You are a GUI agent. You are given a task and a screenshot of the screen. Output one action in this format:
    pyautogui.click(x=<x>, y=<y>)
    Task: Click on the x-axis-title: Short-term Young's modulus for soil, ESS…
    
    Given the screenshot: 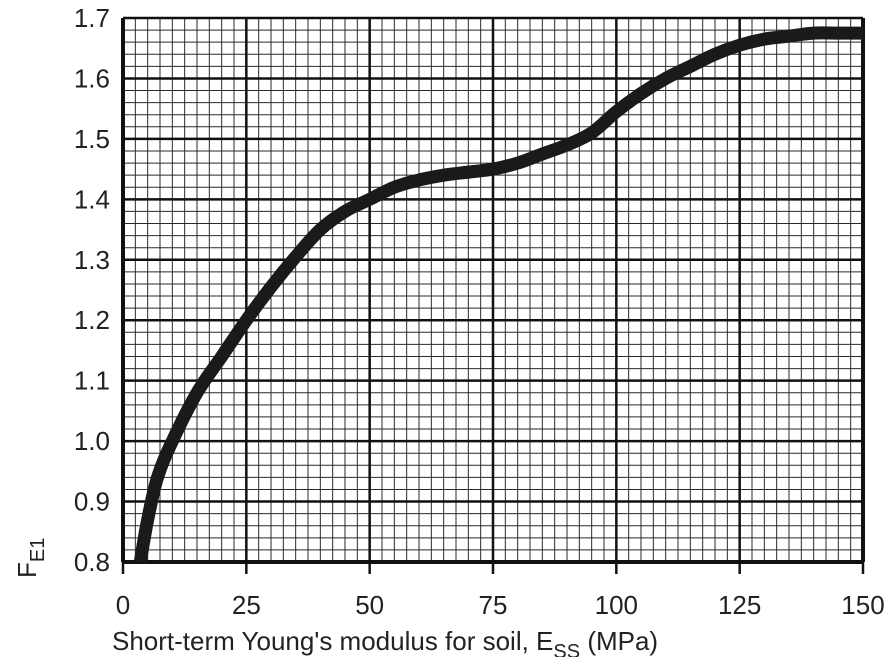 What is the action you would take?
    pyautogui.click(x=385, y=641)
    